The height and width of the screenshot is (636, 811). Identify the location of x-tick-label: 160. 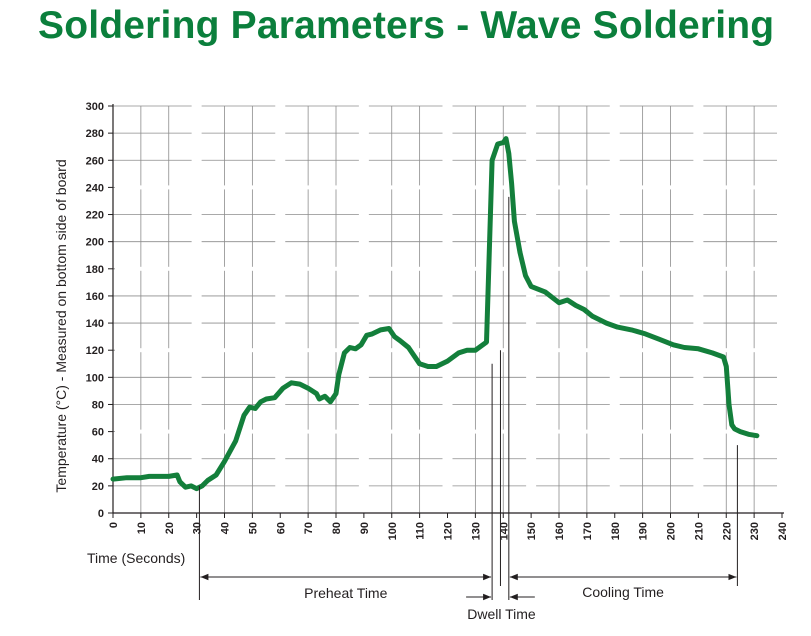
(560, 531).